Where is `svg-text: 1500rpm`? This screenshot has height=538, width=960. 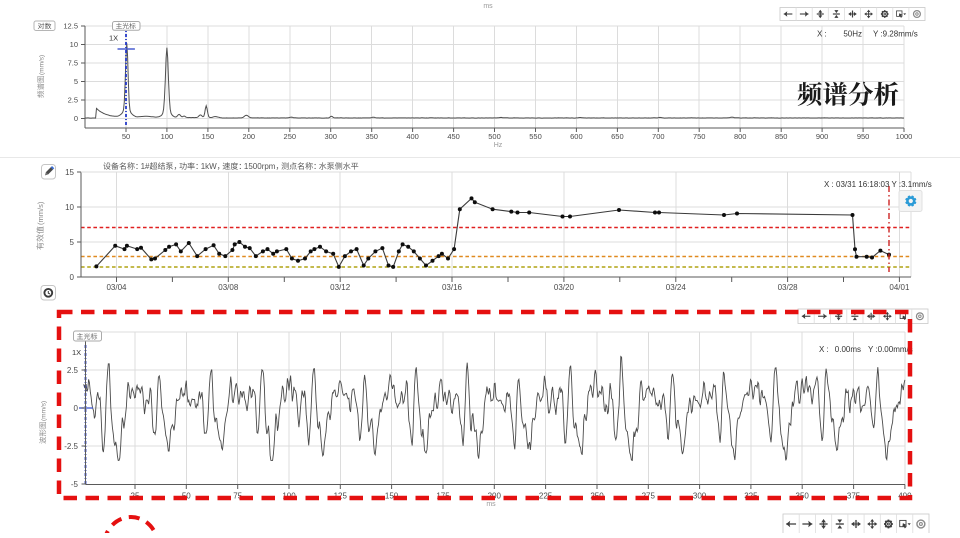 svg-text: 1500rpm is located at coordinates (260, 166).